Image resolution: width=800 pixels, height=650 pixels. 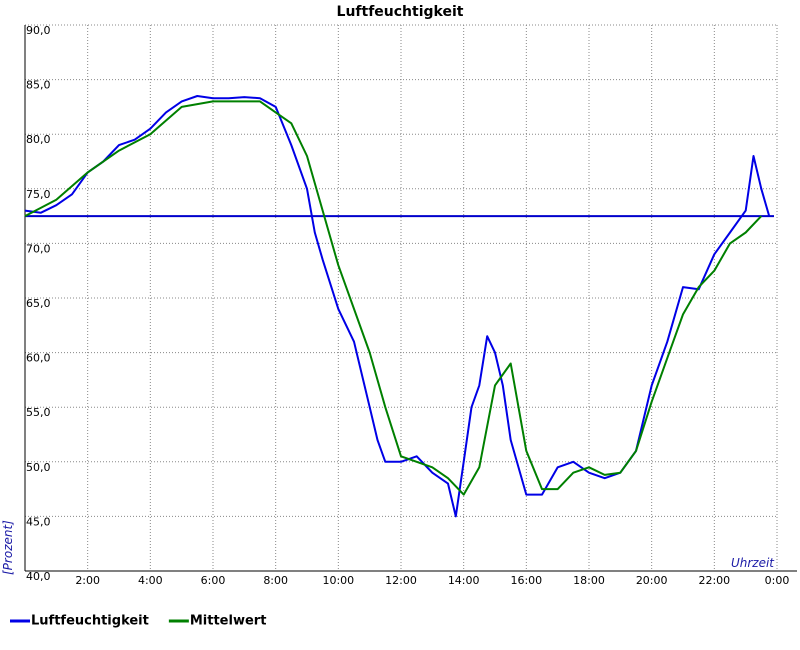 What do you see at coordinates (38, 139) in the screenshot?
I see `y-tick-label: 80,0` at bounding box center [38, 139].